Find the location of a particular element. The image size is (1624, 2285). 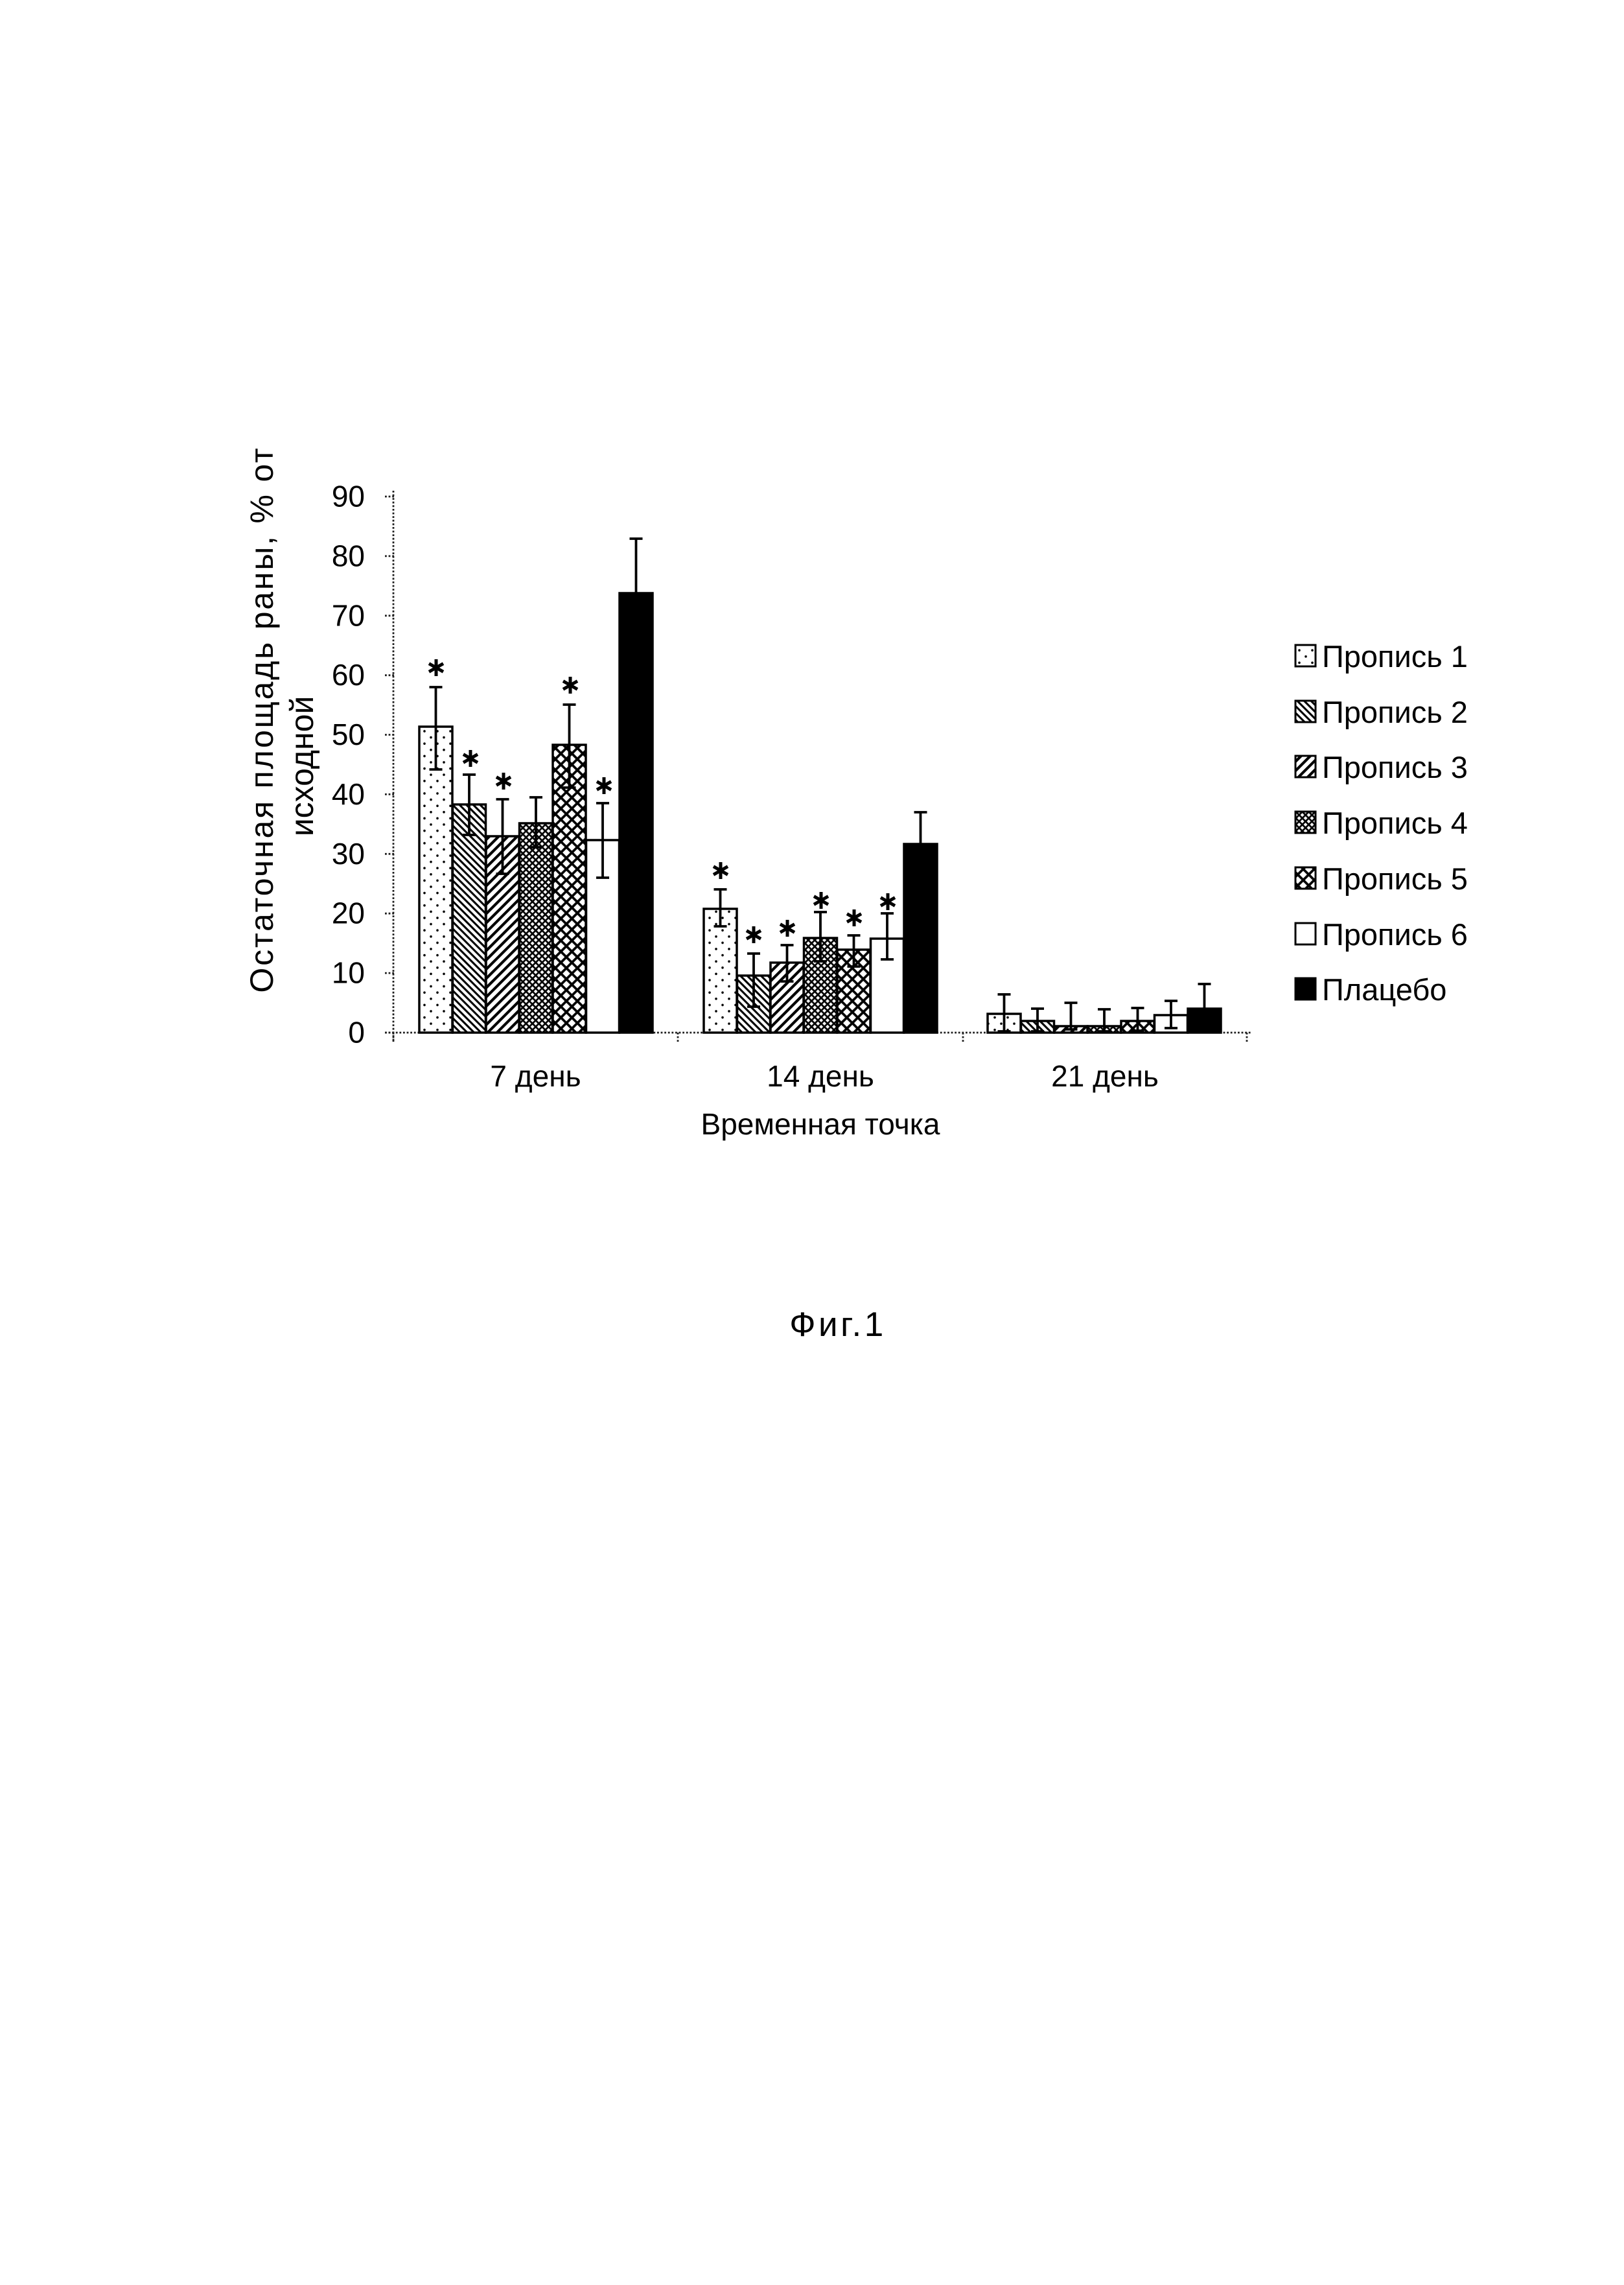

svg-text: Пропись 4 is located at coordinates (1395, 823).